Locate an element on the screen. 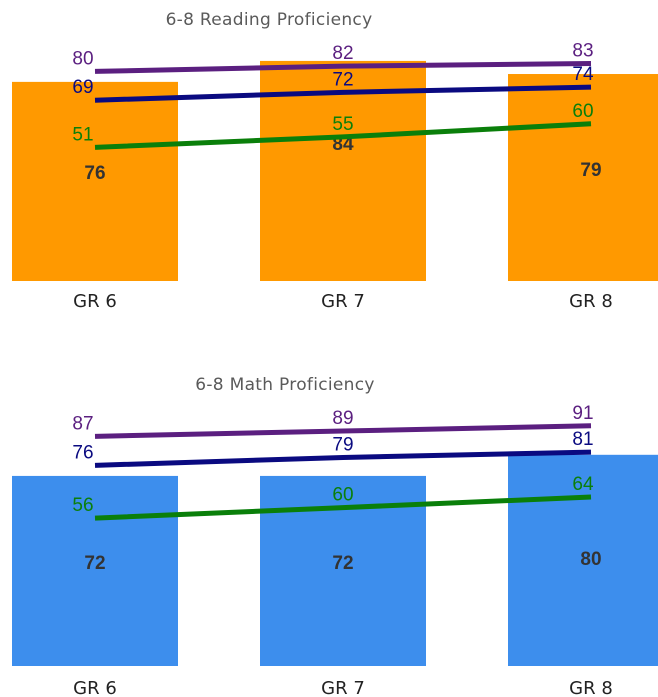  data-point-label: 79 is located at coordinates (342, 444).